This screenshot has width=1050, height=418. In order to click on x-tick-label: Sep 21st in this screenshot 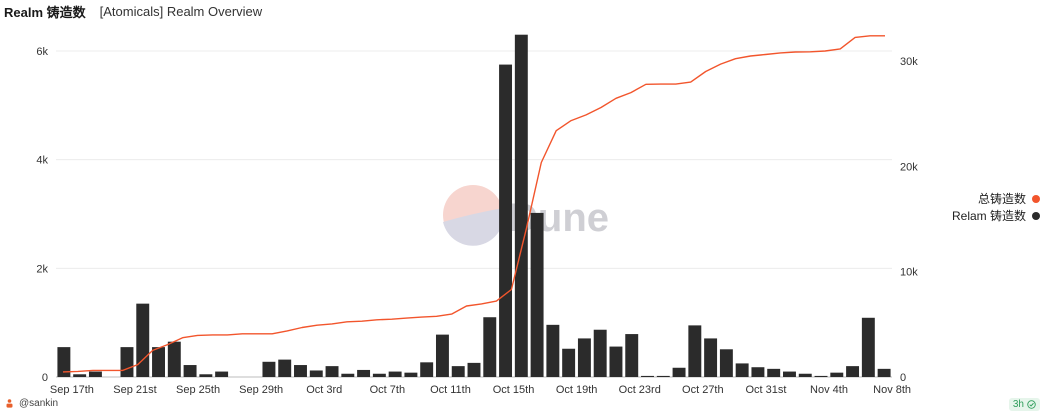, I will do `click(134, 389)`.